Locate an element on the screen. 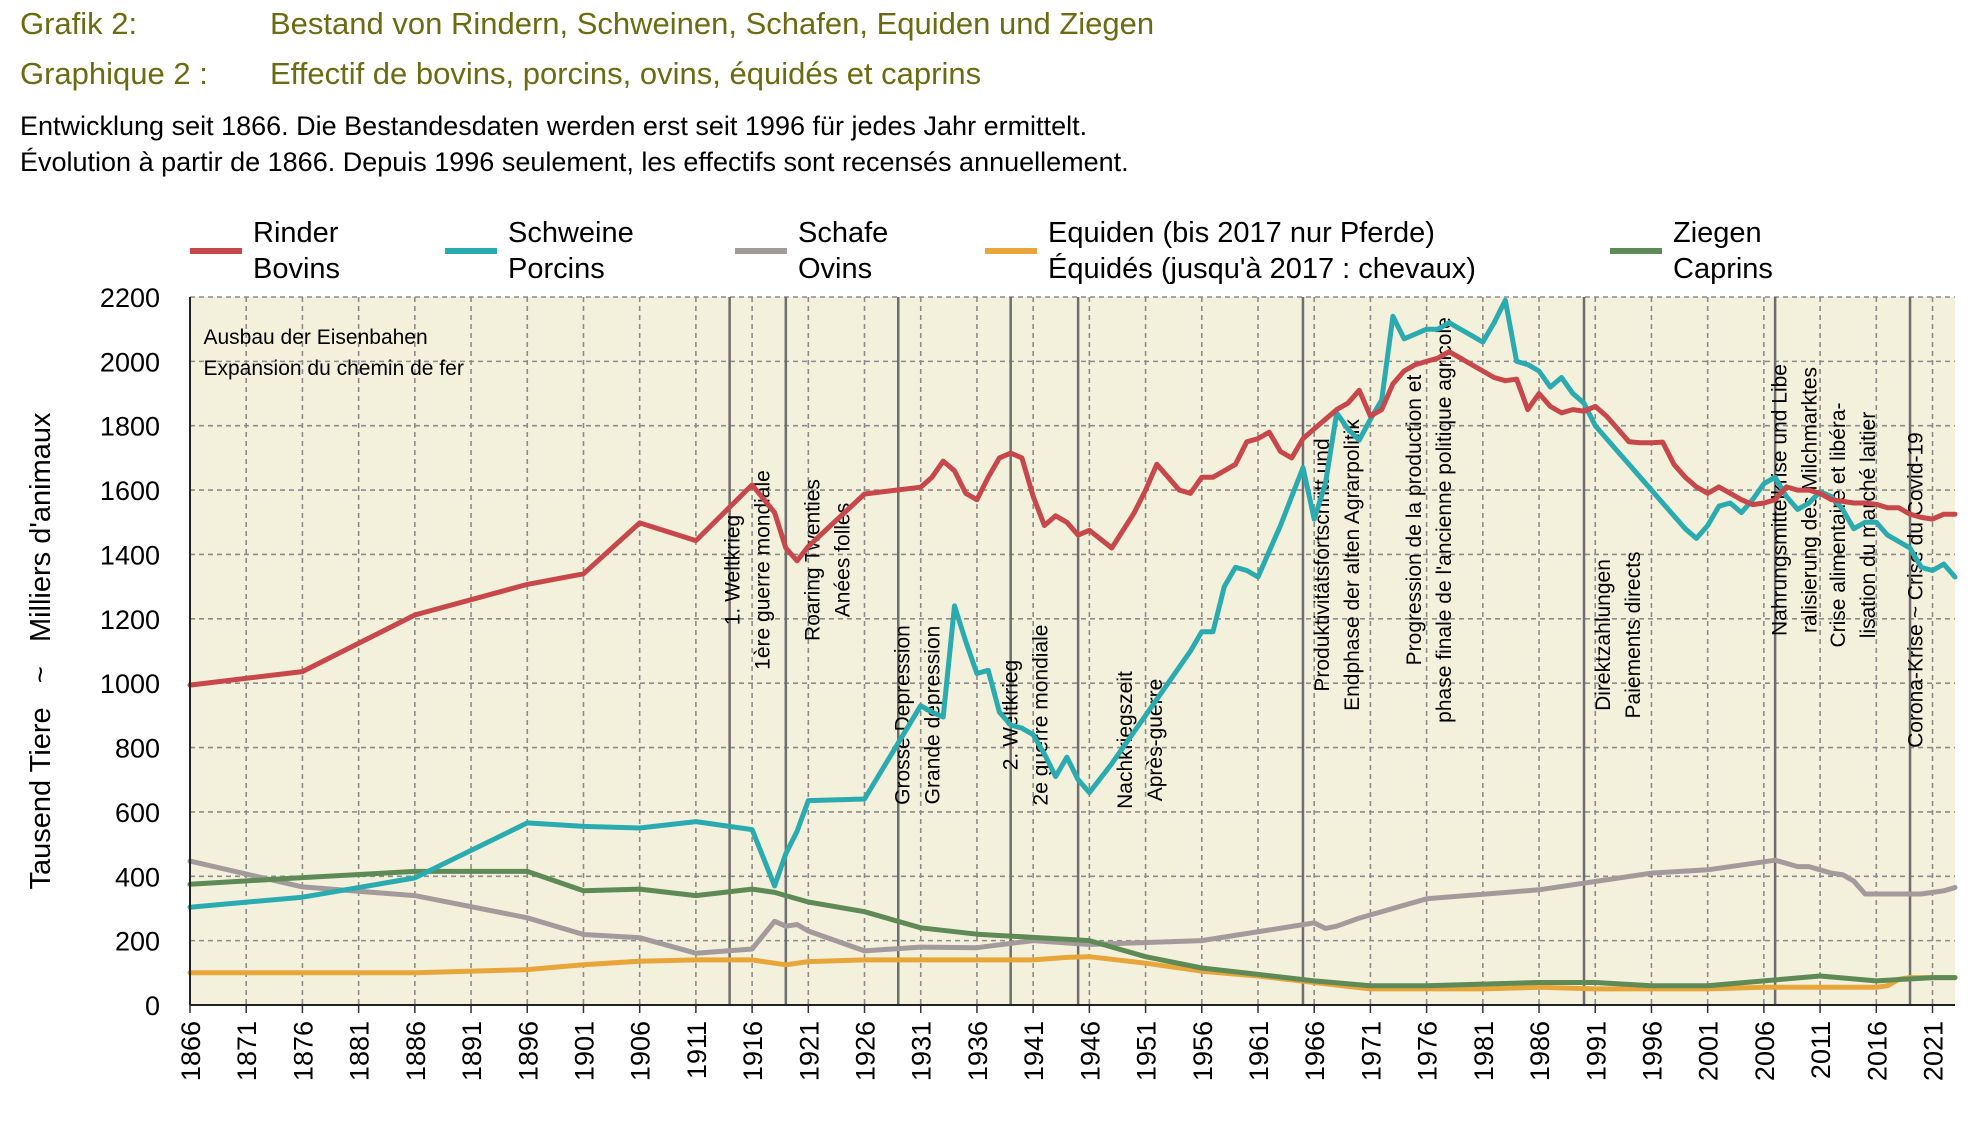 This screenshot has width=1980, height=1125. x-tick-label: 1896 is located at coordinates (528, 1051).